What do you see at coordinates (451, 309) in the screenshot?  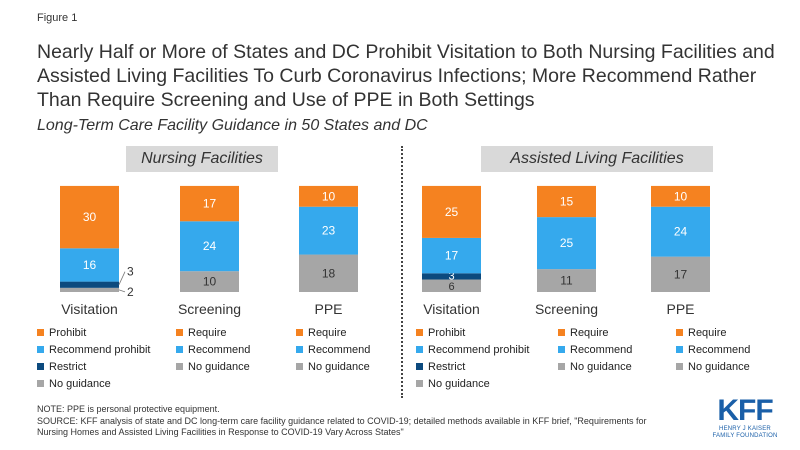 I see `category-label: Visitation` at bounding box center [451, 309].